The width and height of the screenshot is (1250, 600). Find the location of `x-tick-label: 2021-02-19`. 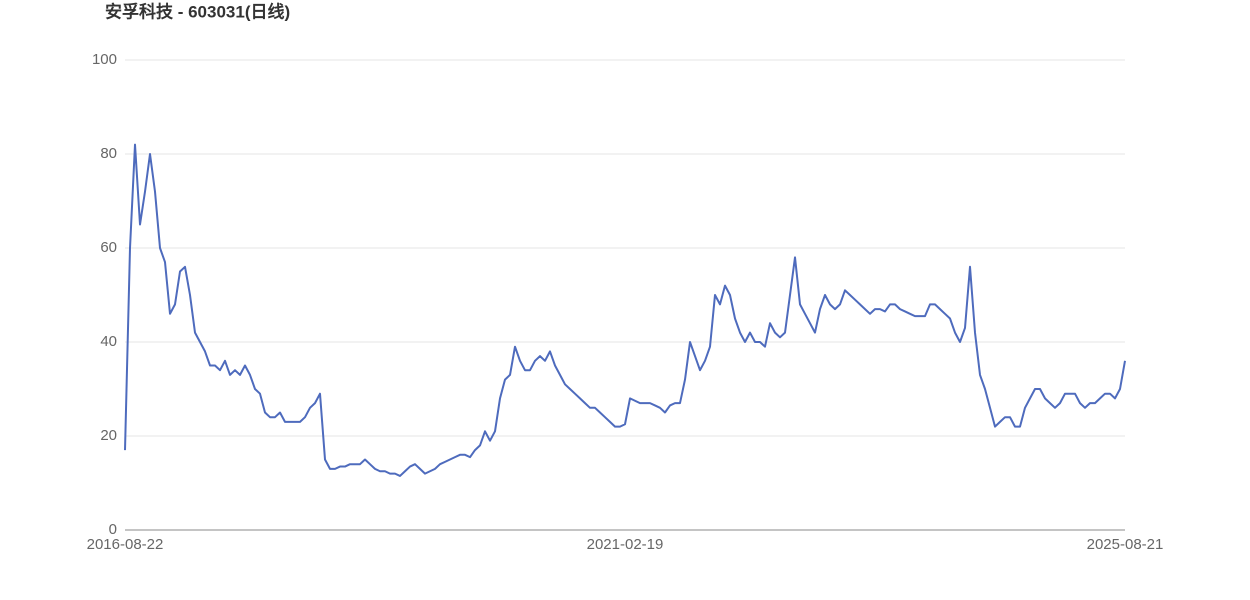

x-tick-label: 2021-02-19 is located at coordinates (625, 544).